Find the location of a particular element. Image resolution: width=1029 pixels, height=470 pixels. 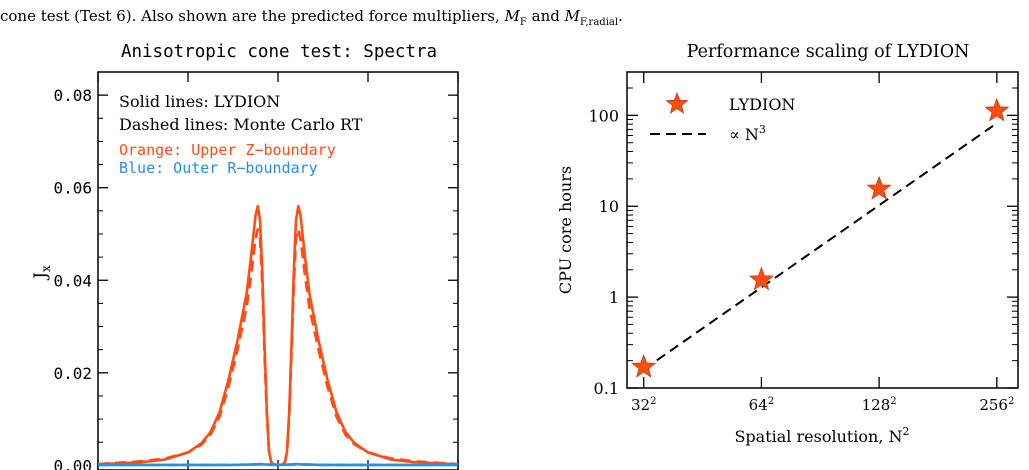

performance-x-tick-label: 2562 is located at coordinates (996, 405).